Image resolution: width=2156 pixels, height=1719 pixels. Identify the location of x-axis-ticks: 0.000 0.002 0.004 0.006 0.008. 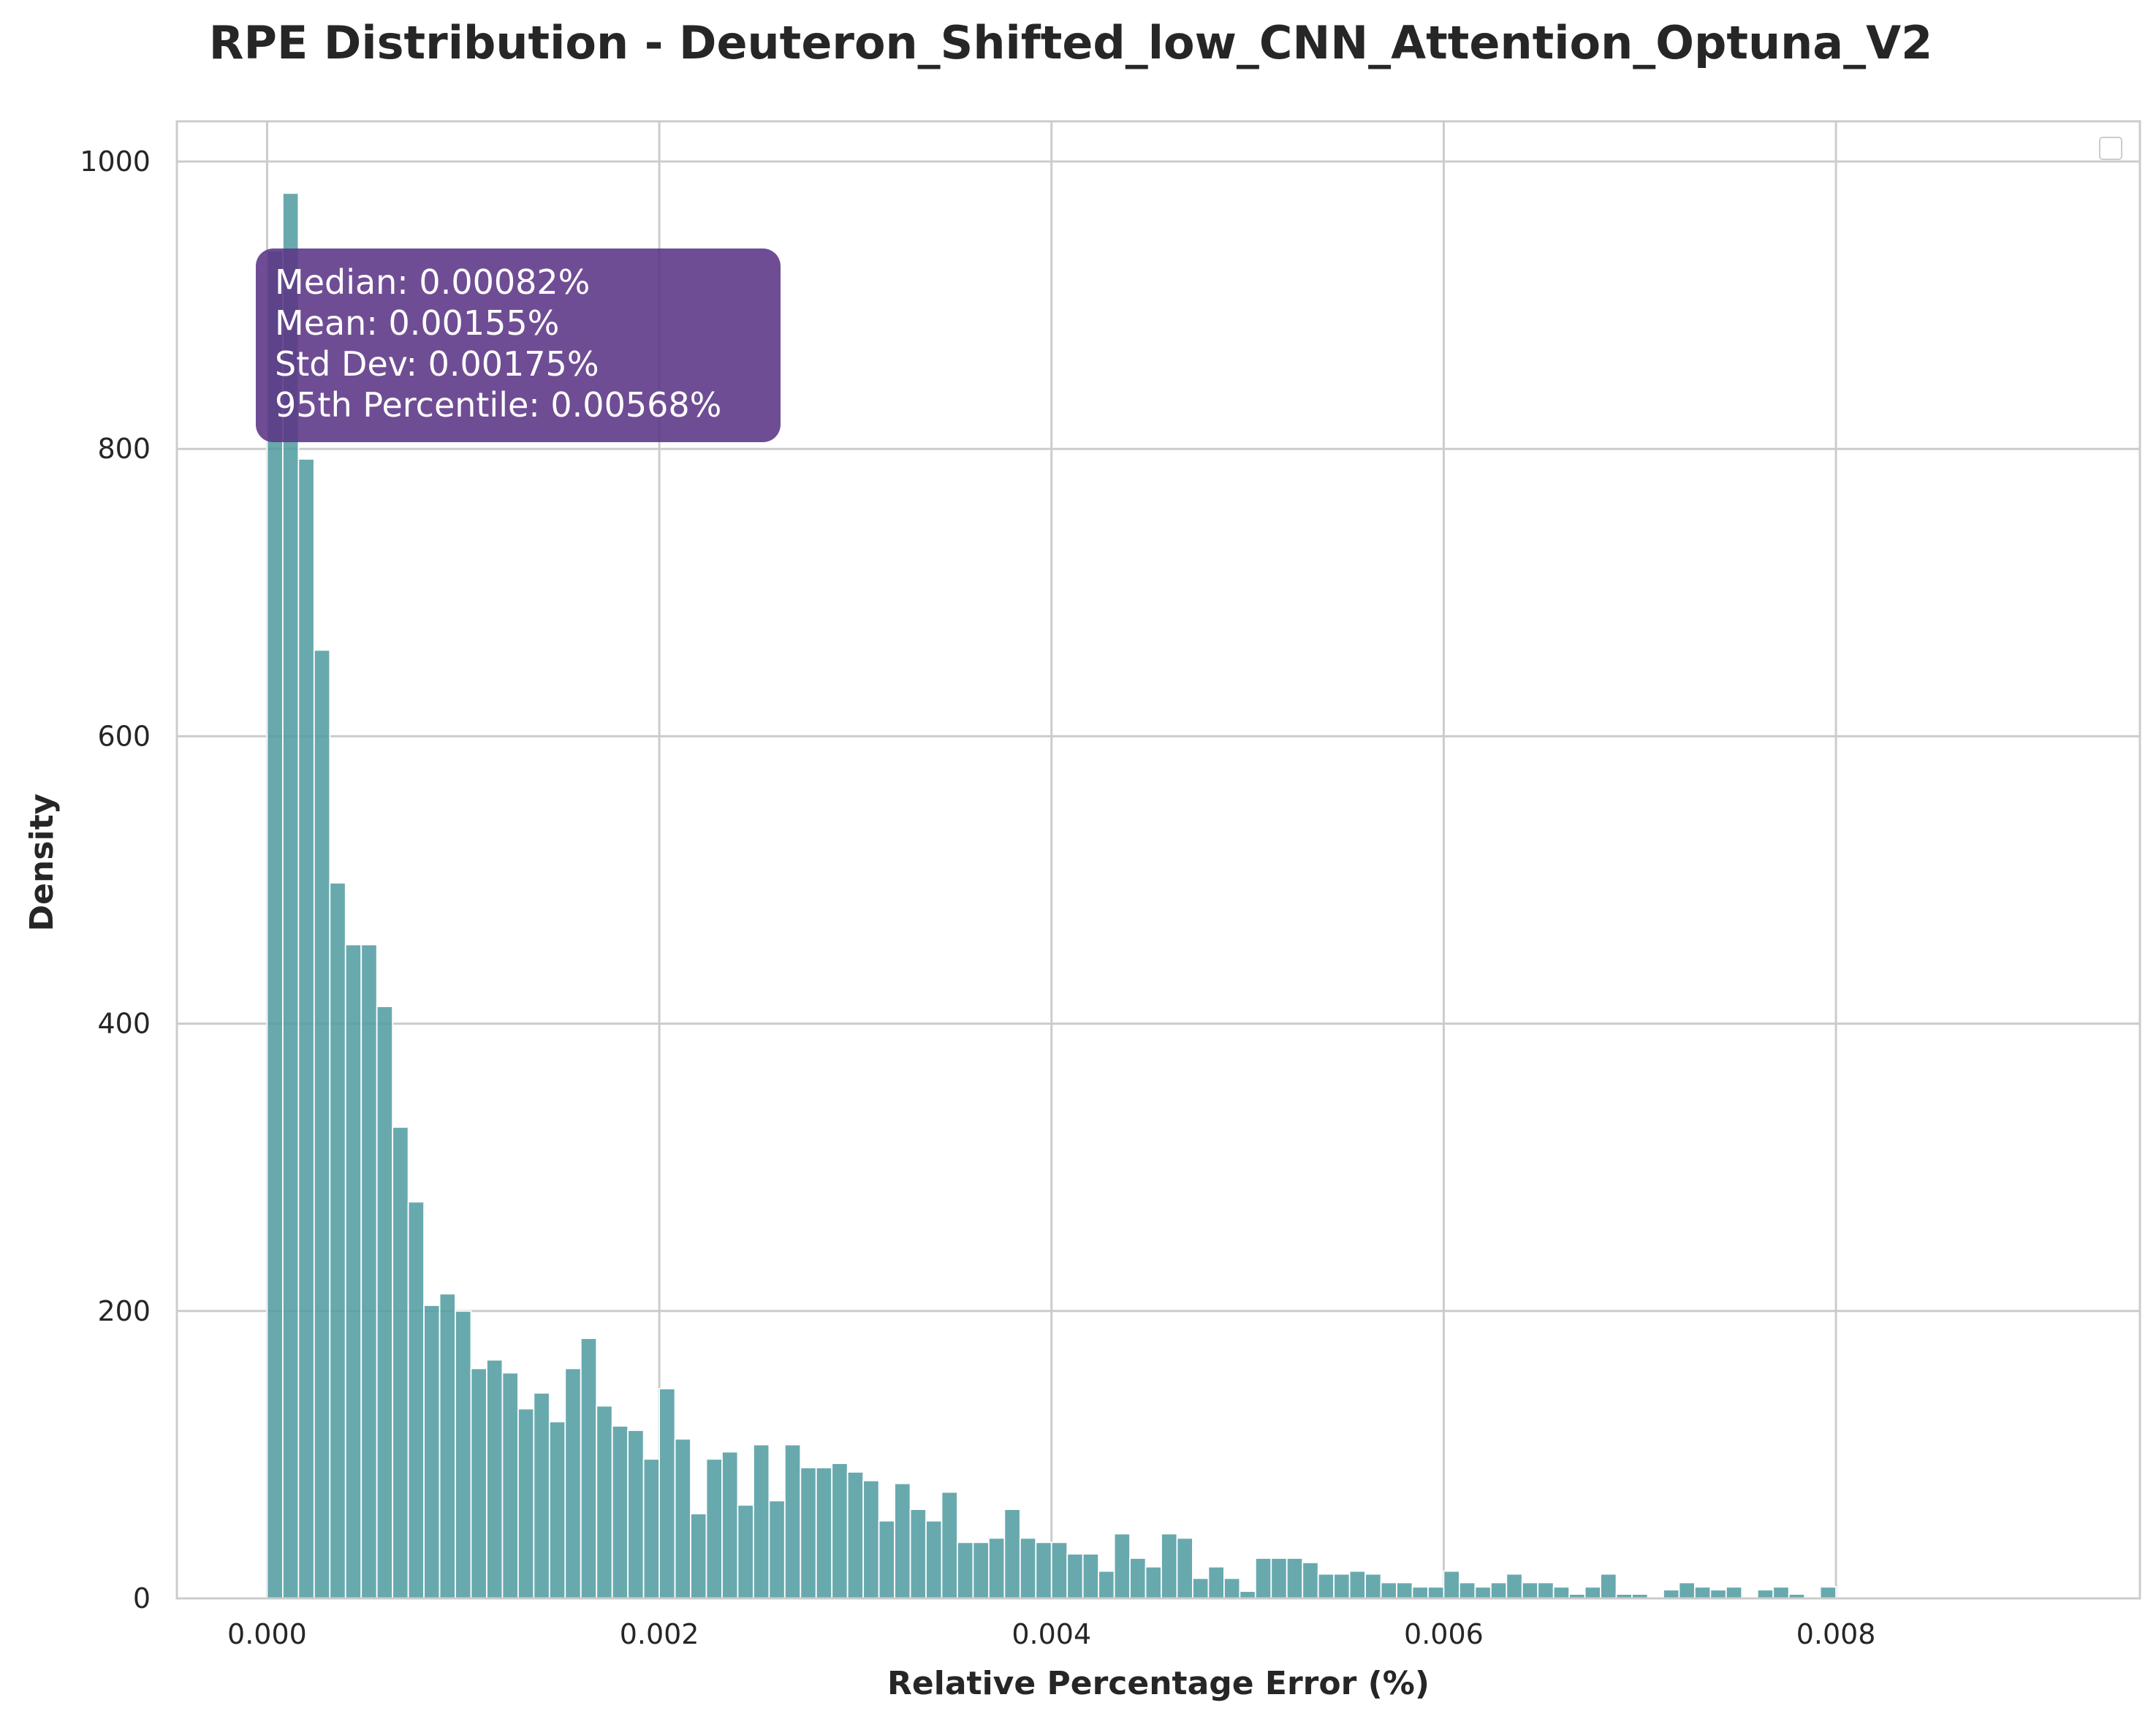
(1051, 1634).